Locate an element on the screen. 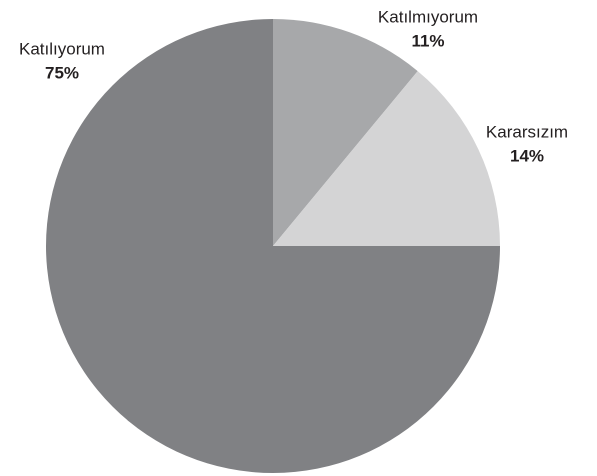 This screenshot has width=597, height=476. slice-label: Kararsızım is located at coordinates (527, 131).